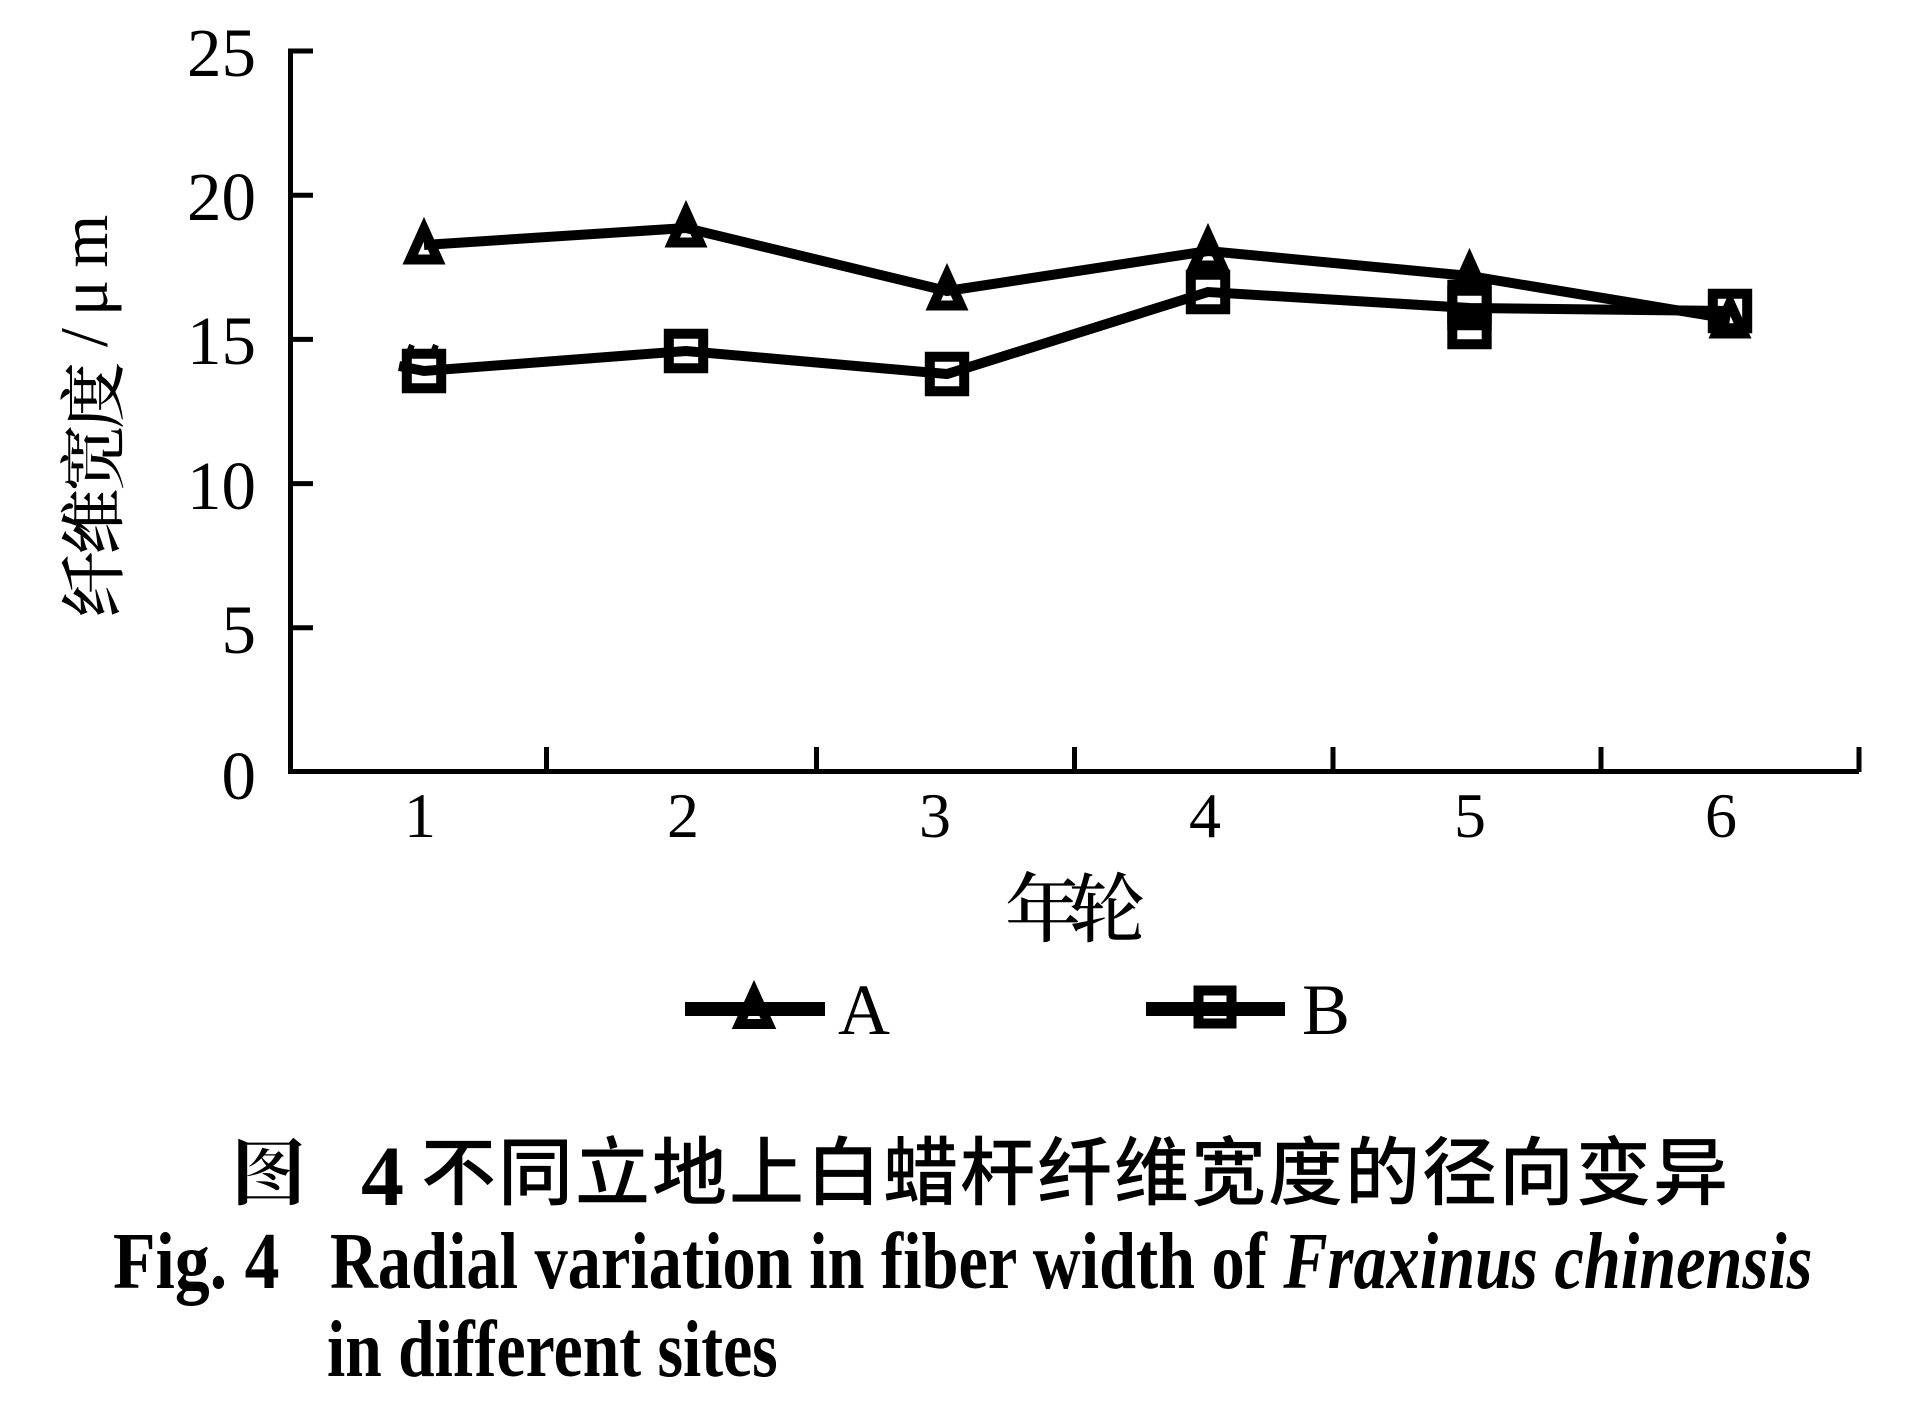 Image resolution: width=1921 pixels, height=1409 pixels. What do you see at coordinates (84, 275) in the screenshot?
I see `svg-text: /μm` at bounding box center [84, 275].